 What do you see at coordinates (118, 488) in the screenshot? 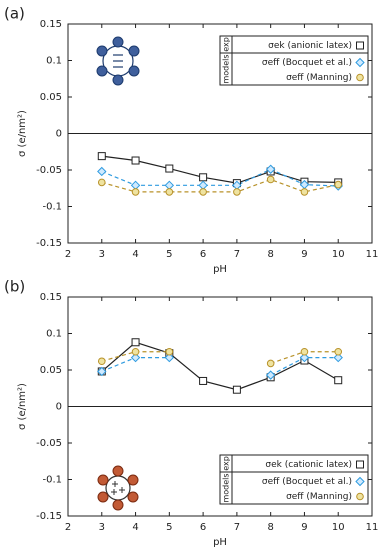
I see `icon-cationic` at bounding box center [118, 488].